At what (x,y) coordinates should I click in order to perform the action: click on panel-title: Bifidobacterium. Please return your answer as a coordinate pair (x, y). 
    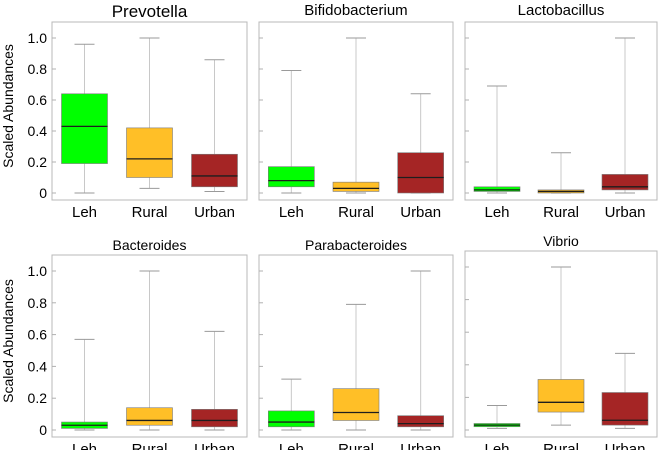
    Looking at the image, I should click on (355, 10).